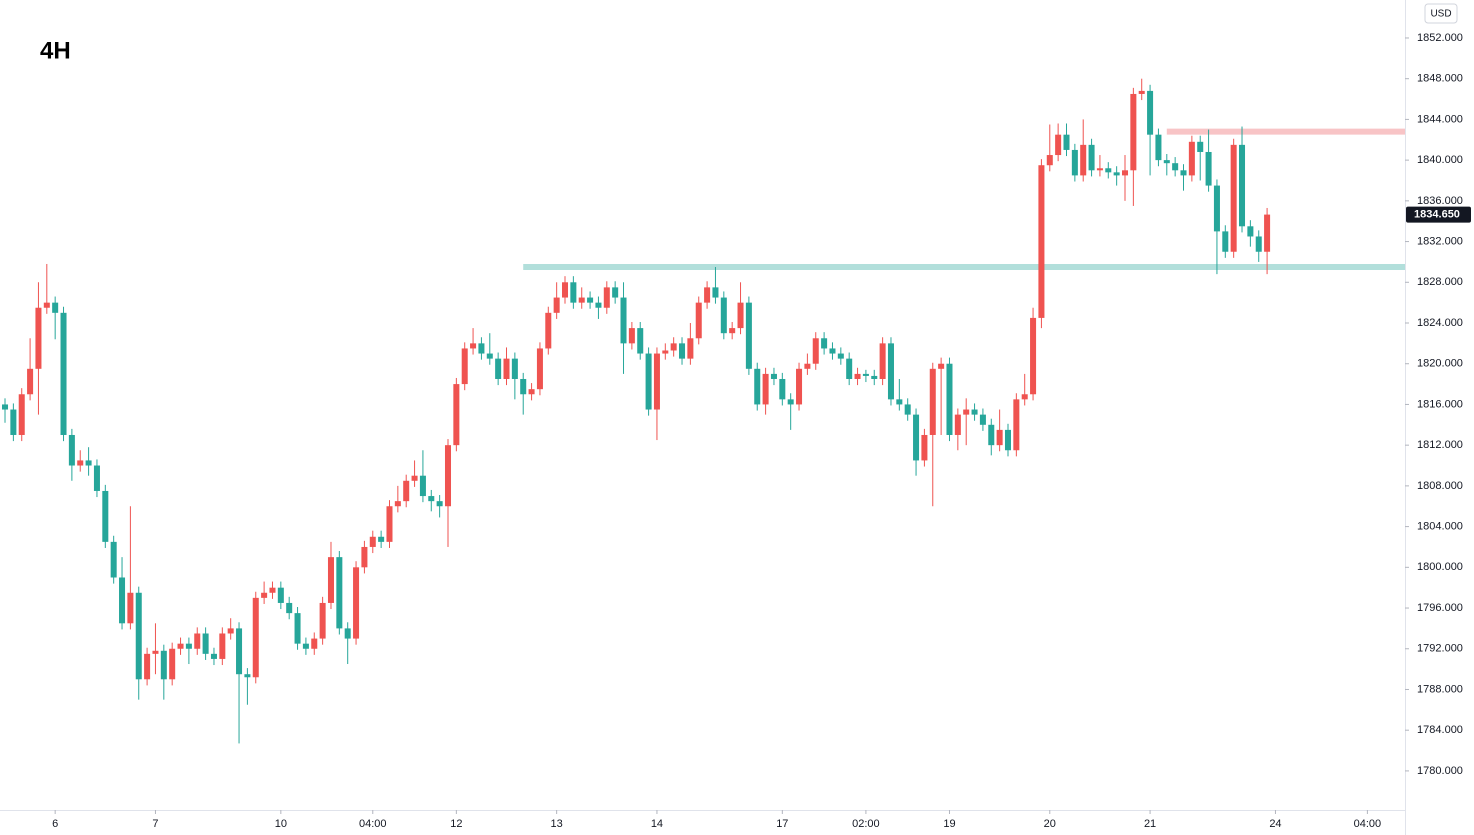 Image resolution: width=1474 pixels, height=835 pixels. I want to click on currency-box, so click(1441, 13).